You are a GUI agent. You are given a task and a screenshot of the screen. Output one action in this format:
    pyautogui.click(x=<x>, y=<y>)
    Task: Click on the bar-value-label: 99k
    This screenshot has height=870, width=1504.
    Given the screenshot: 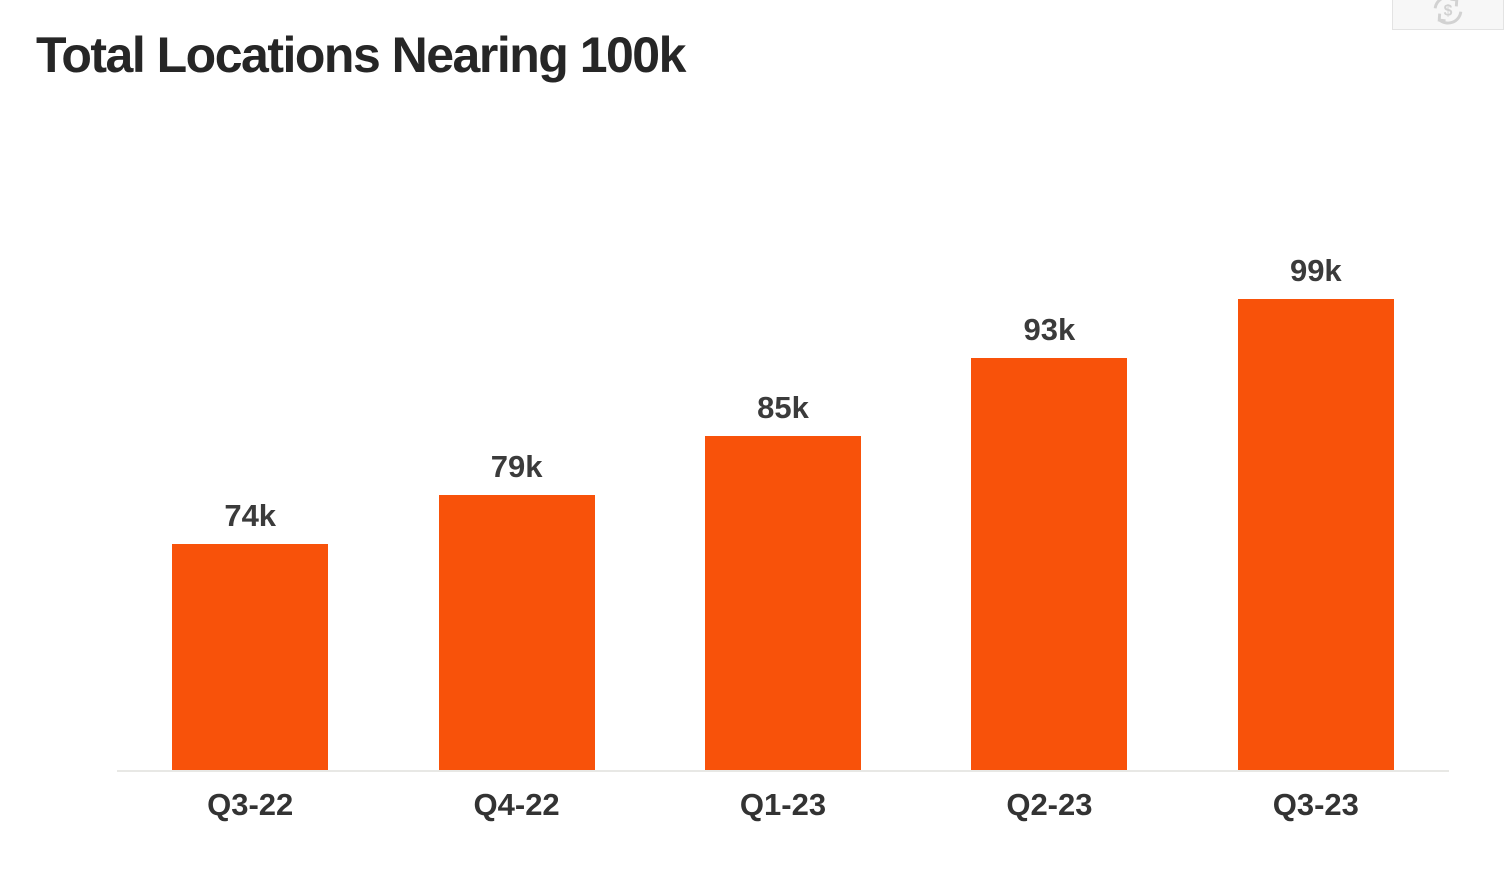 What is the action you would take?
    pyautogui.click(x=1315, y=270)
    